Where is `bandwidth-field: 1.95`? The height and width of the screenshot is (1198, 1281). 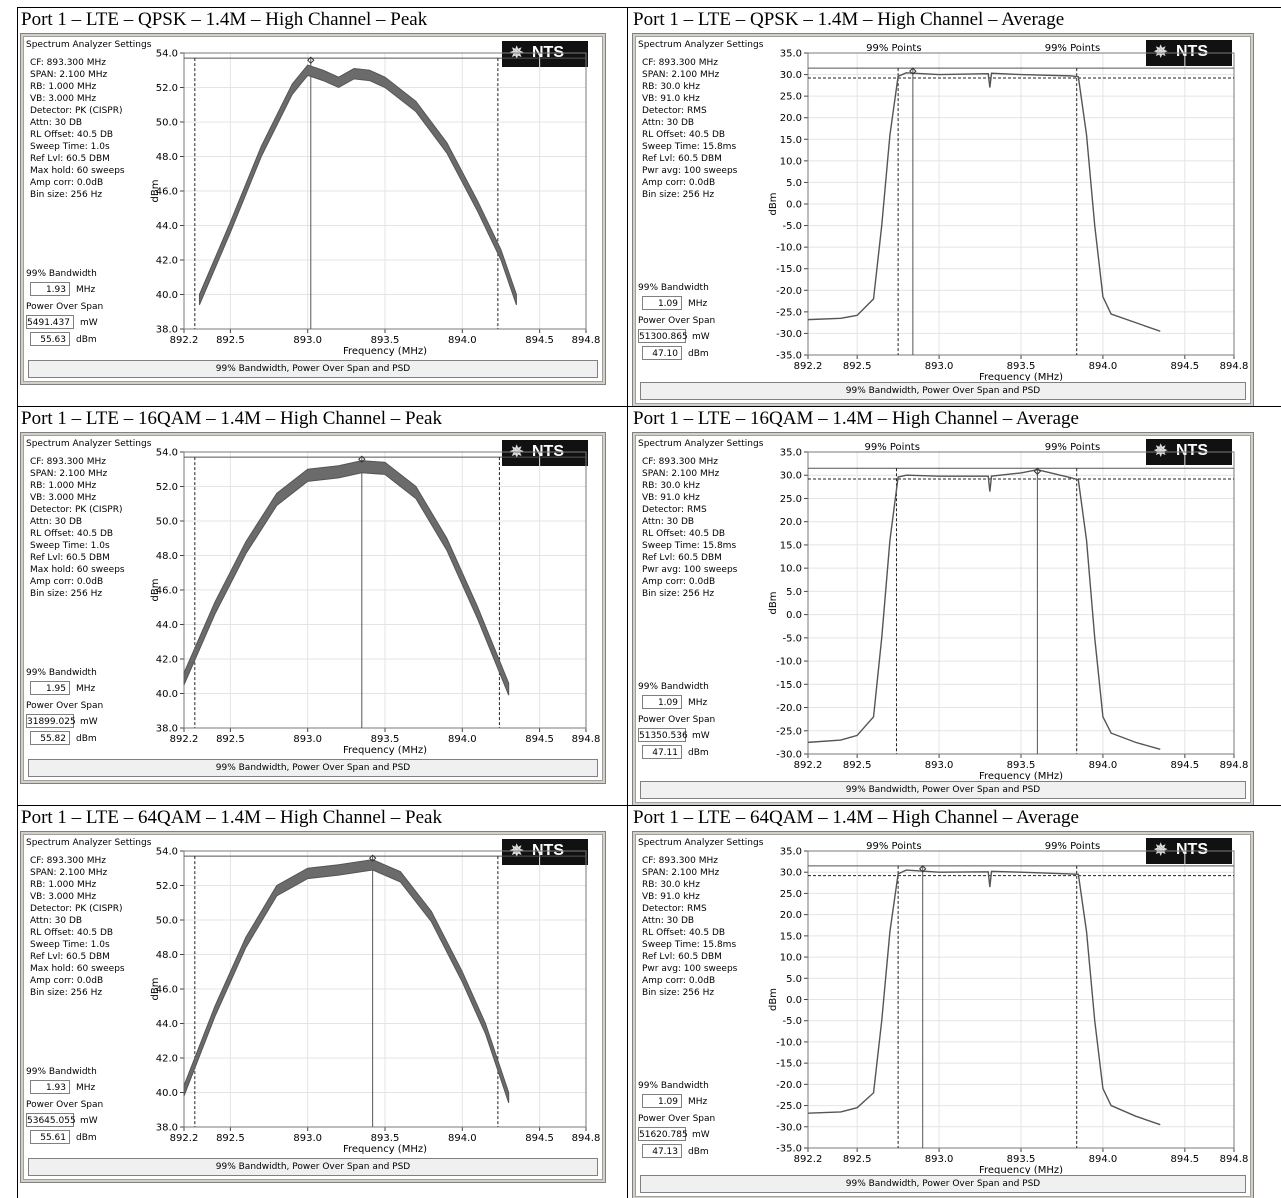
bandwidth-field: 1.95 is located at coordinates (50, 688).